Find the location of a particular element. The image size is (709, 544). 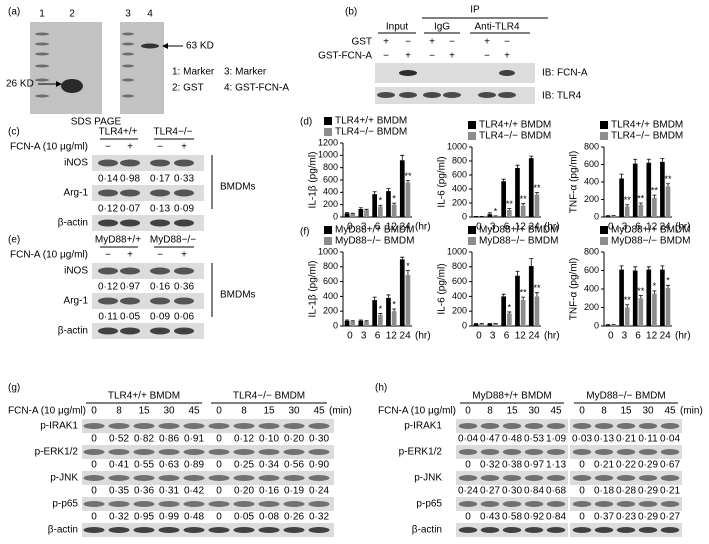

quantification: 1·13 is located at coordinates (556, 465).